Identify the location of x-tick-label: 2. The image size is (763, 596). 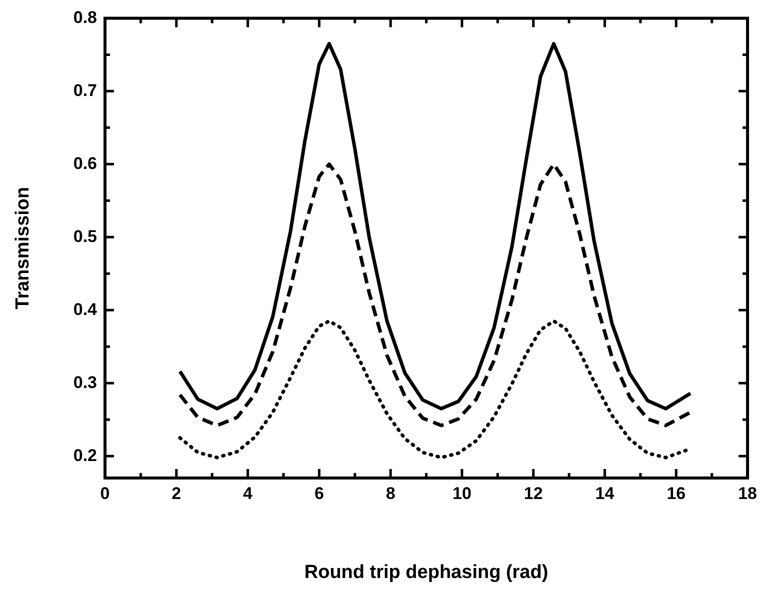
(177, 493).